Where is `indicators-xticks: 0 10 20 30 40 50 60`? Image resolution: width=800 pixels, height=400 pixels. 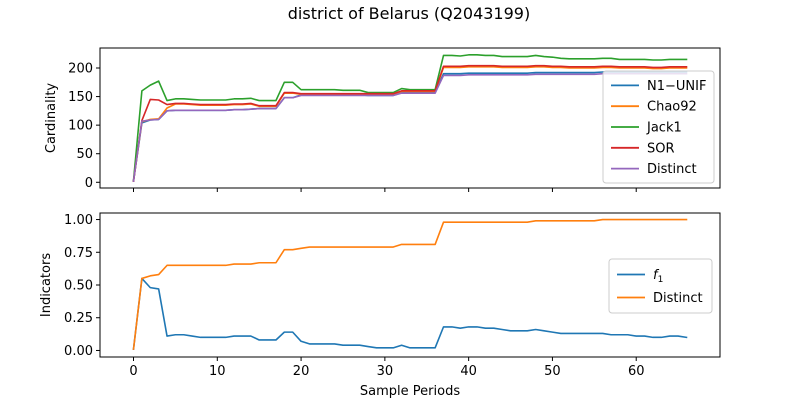
indicators-xticks: 0 10 20 30 40 50 60 is located at coordinates (386, 368).